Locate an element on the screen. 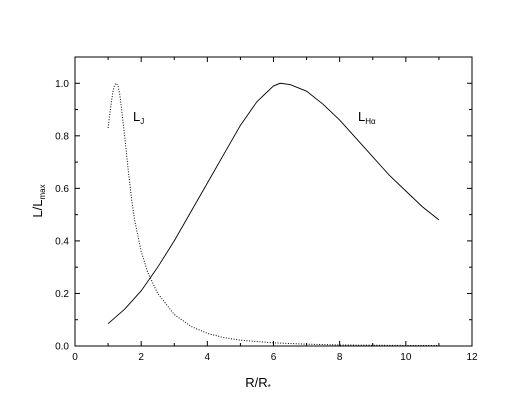  x-tick-label: 8 is located at coordinates (340, 357).